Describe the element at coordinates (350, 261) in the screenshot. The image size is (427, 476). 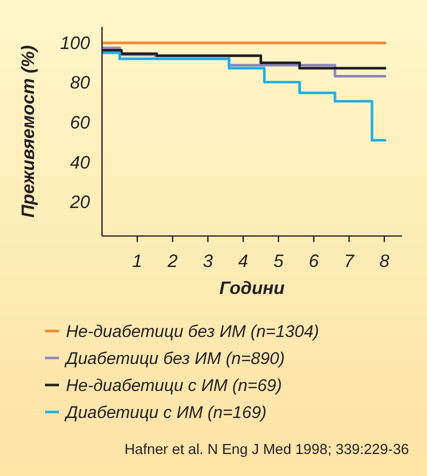
I see `x-tick-label: 7` at that location.